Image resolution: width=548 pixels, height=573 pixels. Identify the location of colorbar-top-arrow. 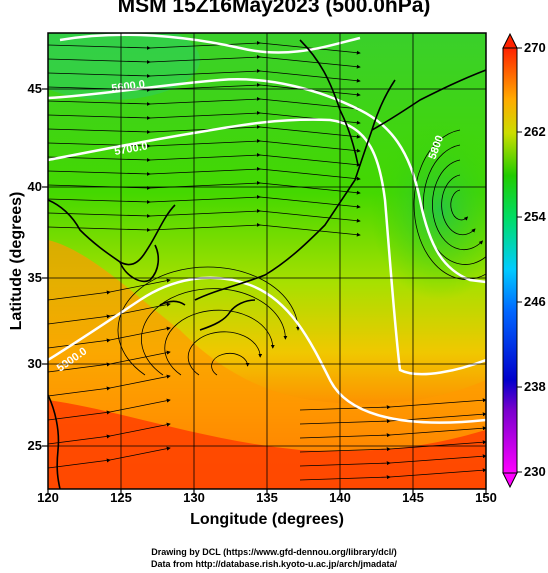
(510, 40).